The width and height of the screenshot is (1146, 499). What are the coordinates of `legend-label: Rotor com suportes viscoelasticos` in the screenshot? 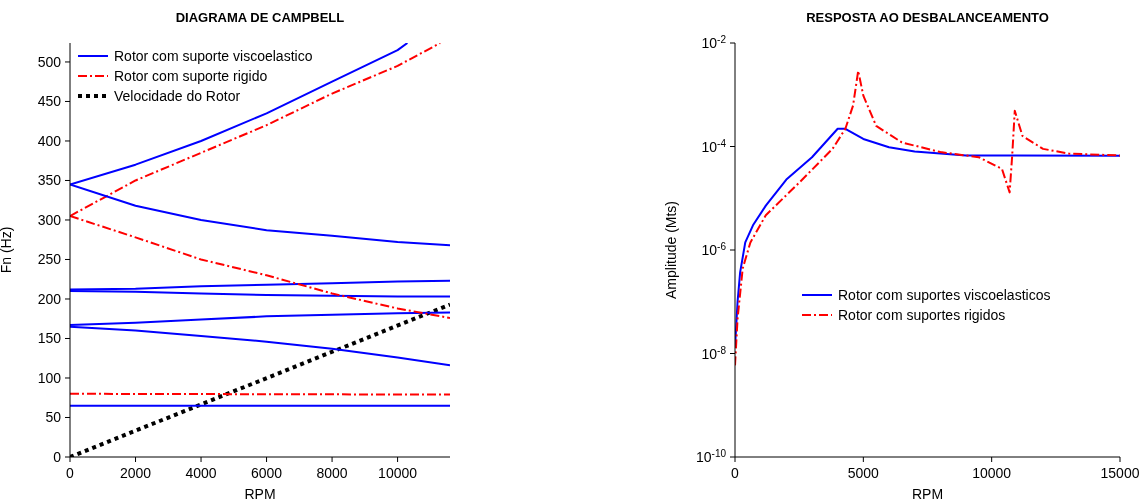 It's located at (944, 295).